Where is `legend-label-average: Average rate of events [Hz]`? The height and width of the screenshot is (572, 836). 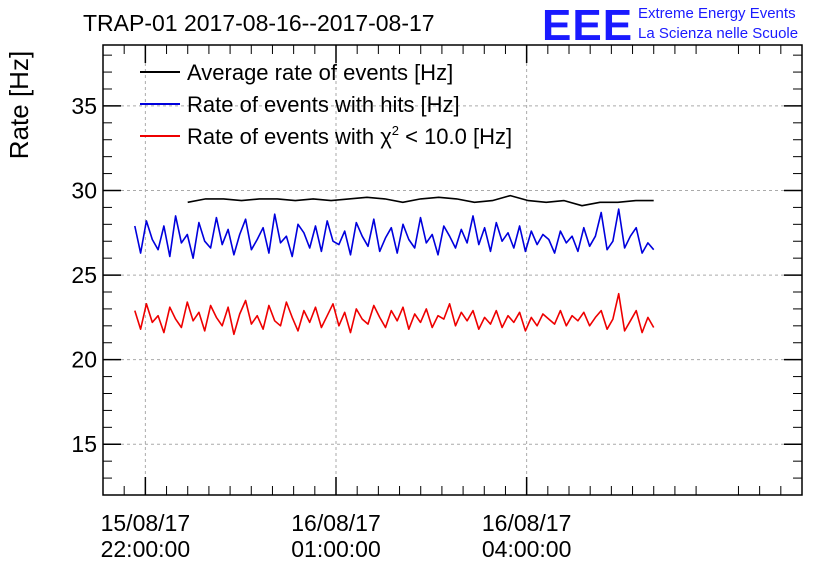
legend-label-average: Average rate of events [Hz] is located at coordinates (320, 72).